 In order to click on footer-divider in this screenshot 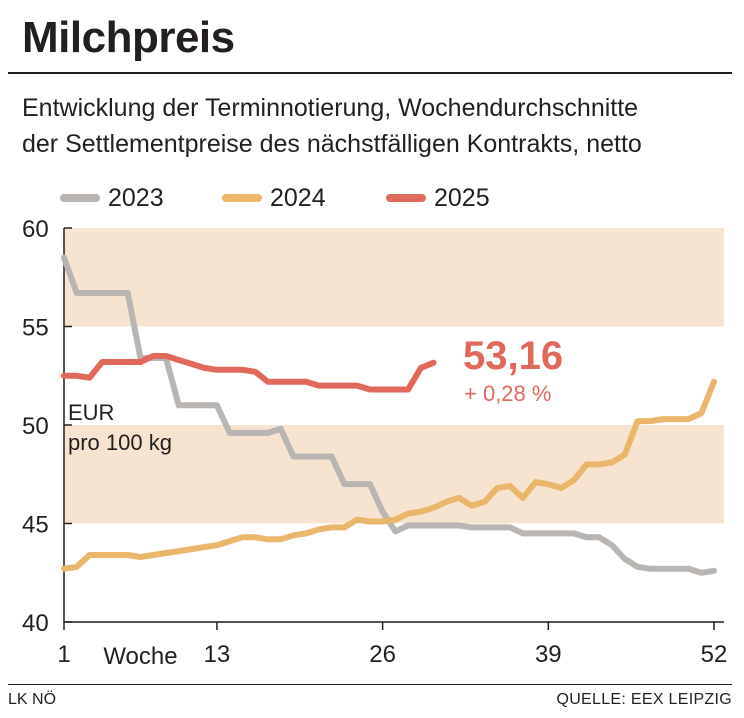, I will do `click(370, 684)`.